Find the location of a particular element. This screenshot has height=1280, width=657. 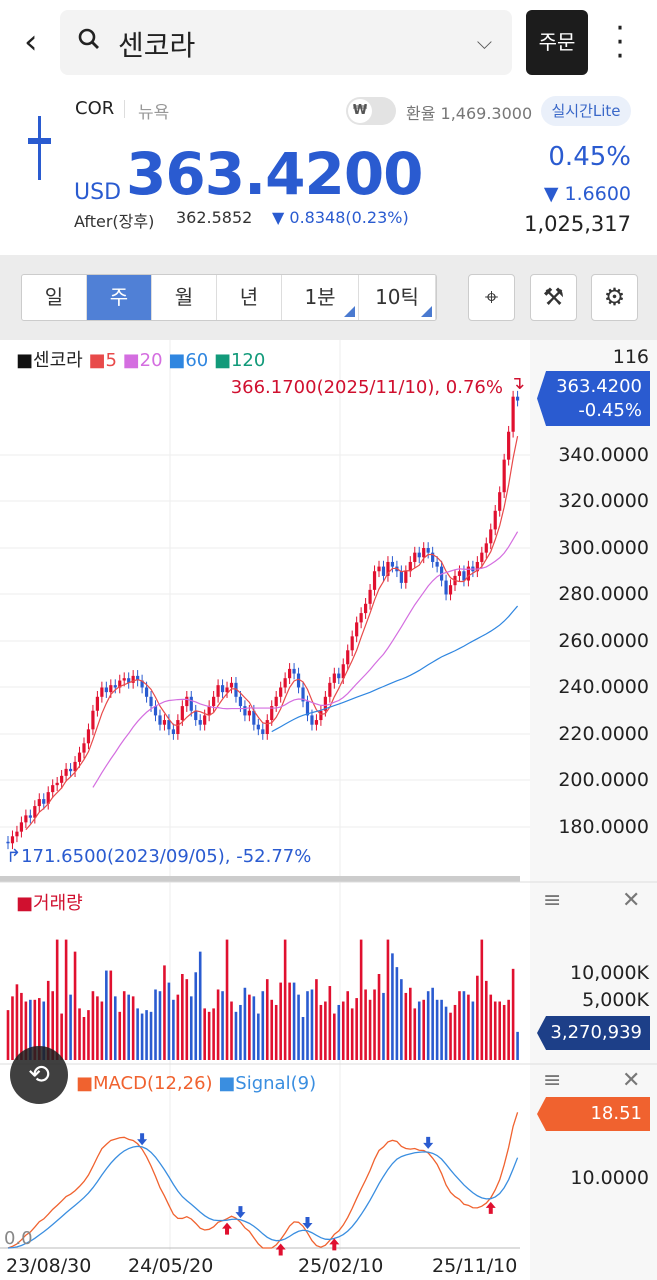

period-year: 년 is located at coordinates (249, 297).